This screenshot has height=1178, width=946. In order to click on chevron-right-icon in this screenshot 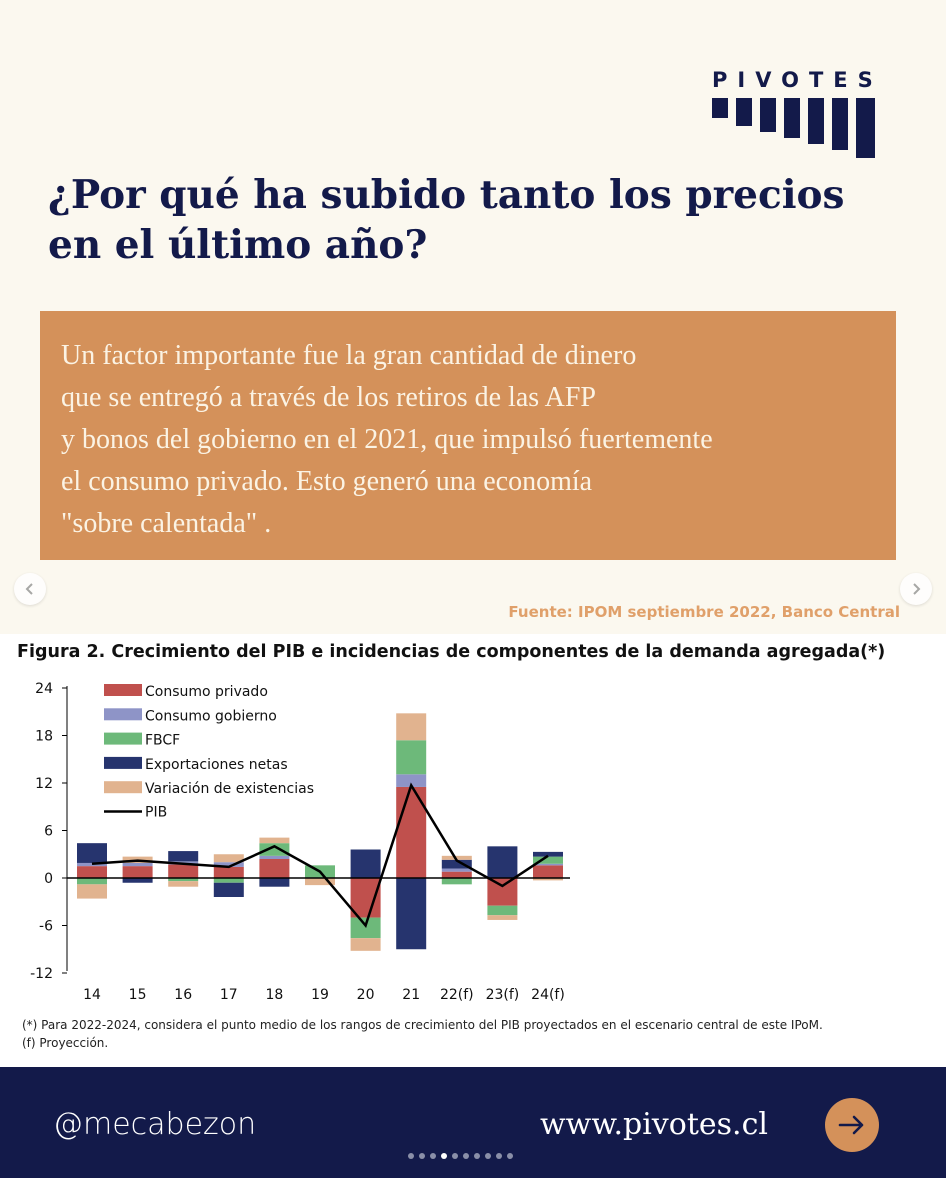, I will do `click(917, 589)`.